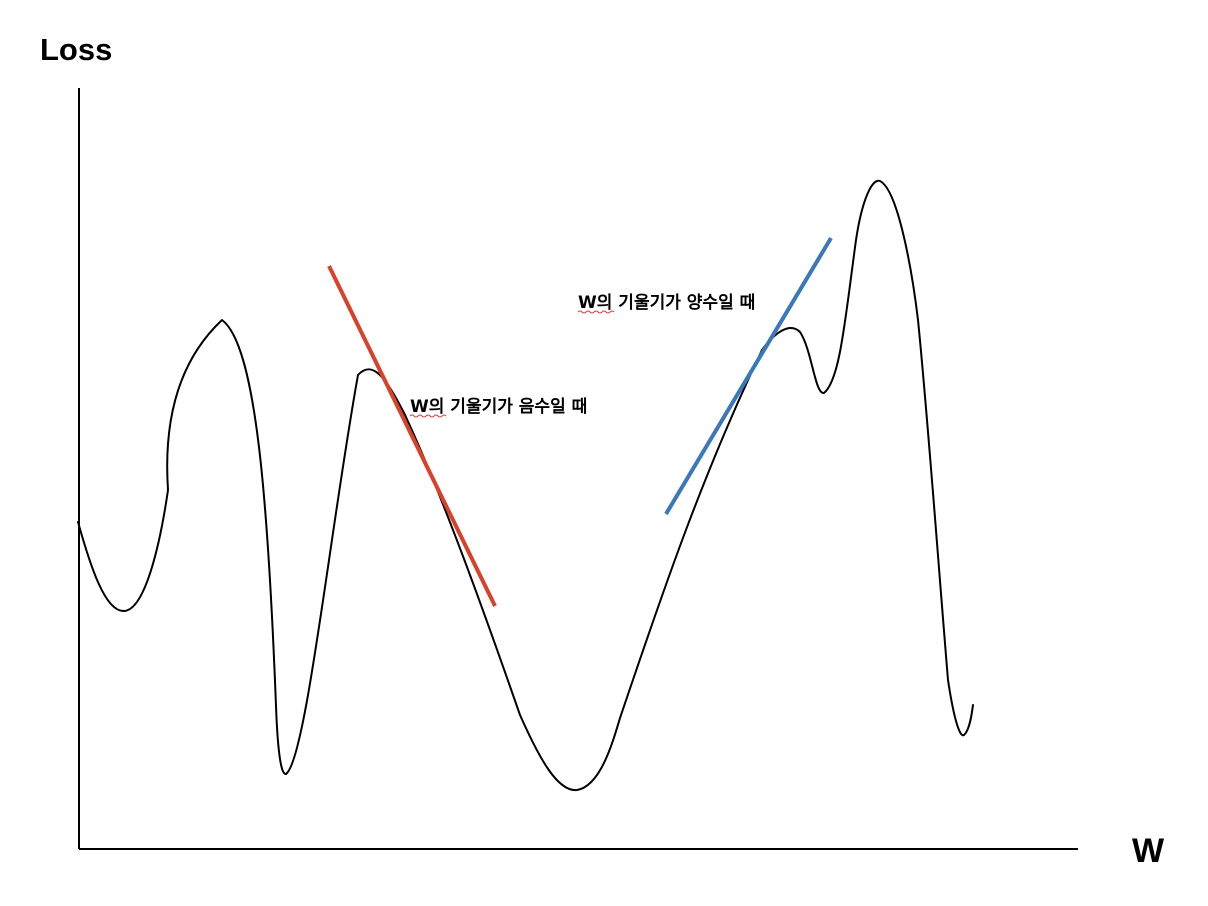 Image resolution: width=1208 pixels, height=906 pixels. What do you see at coordinates (1148, 851) in the screenshot?
I see `x-axis-title: W` at bounding box center [1148, 851].